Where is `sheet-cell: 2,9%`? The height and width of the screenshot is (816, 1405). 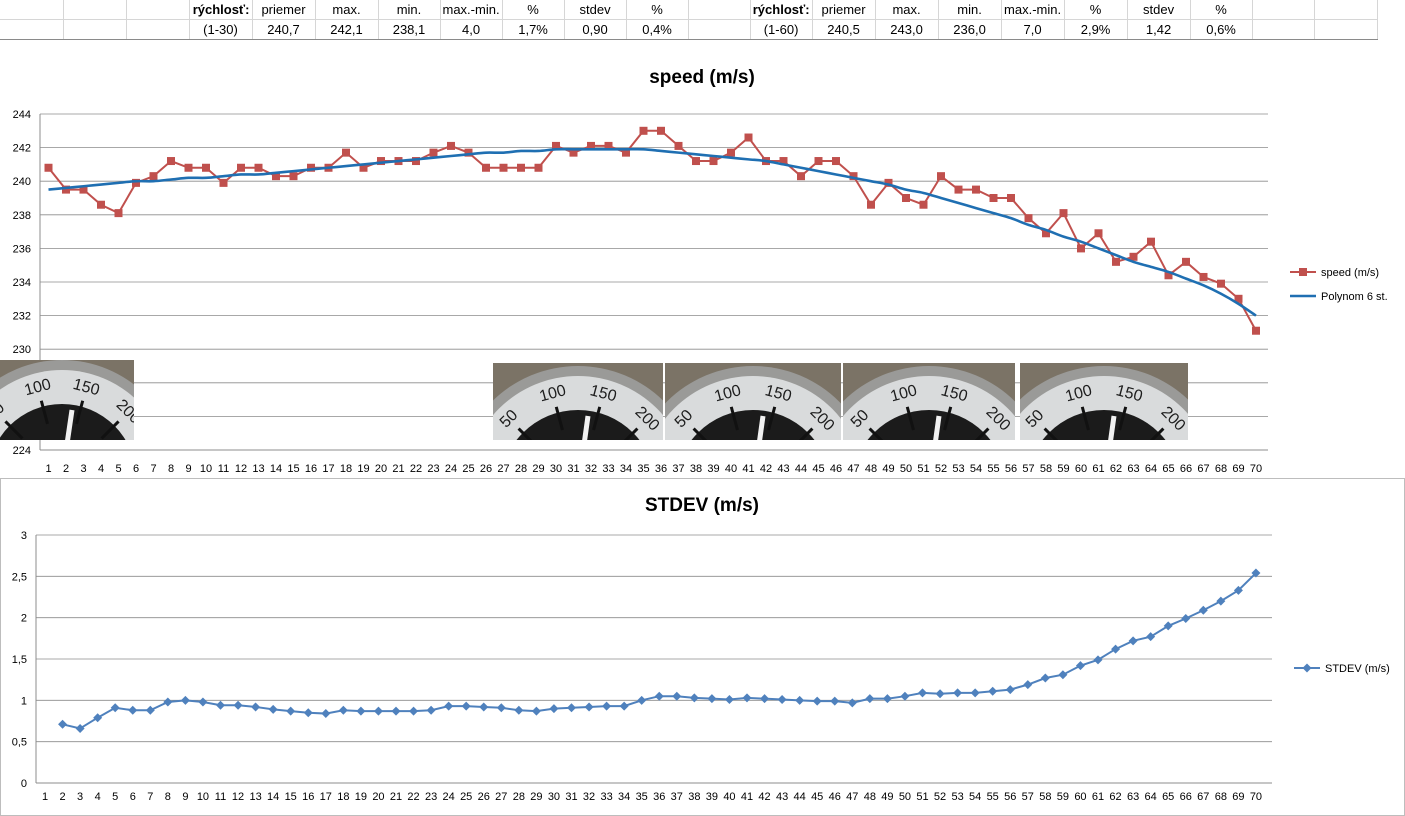 sheet-cell: 2,9% is located at coordinates (1096, 29).